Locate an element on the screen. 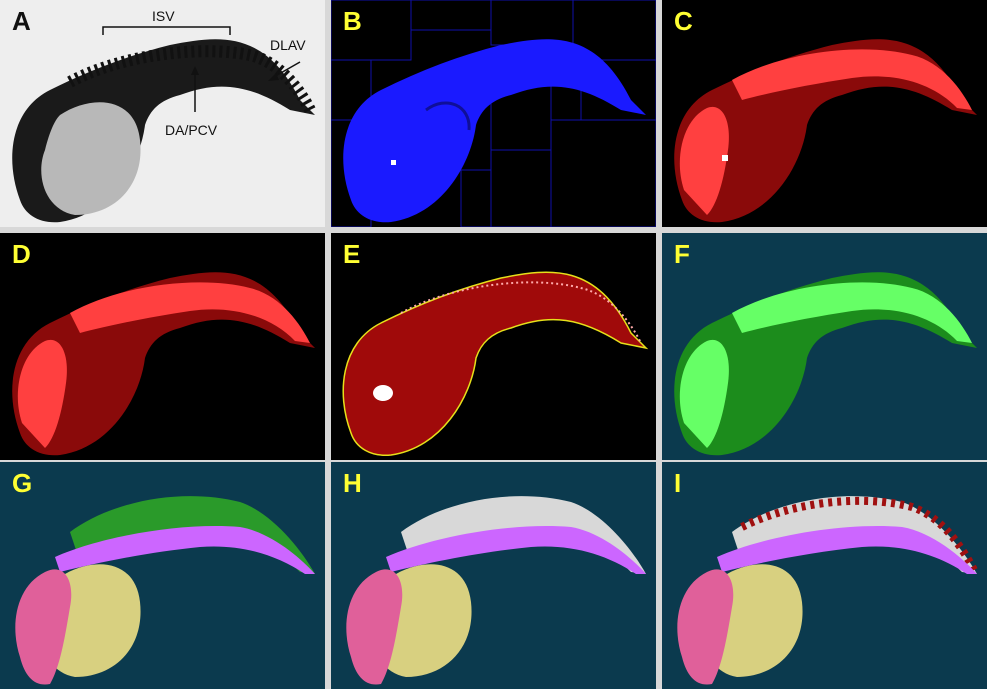 The width and height of the screenshot is (987, 689). region-vessel-white-image is located at coordinates (496, 590).